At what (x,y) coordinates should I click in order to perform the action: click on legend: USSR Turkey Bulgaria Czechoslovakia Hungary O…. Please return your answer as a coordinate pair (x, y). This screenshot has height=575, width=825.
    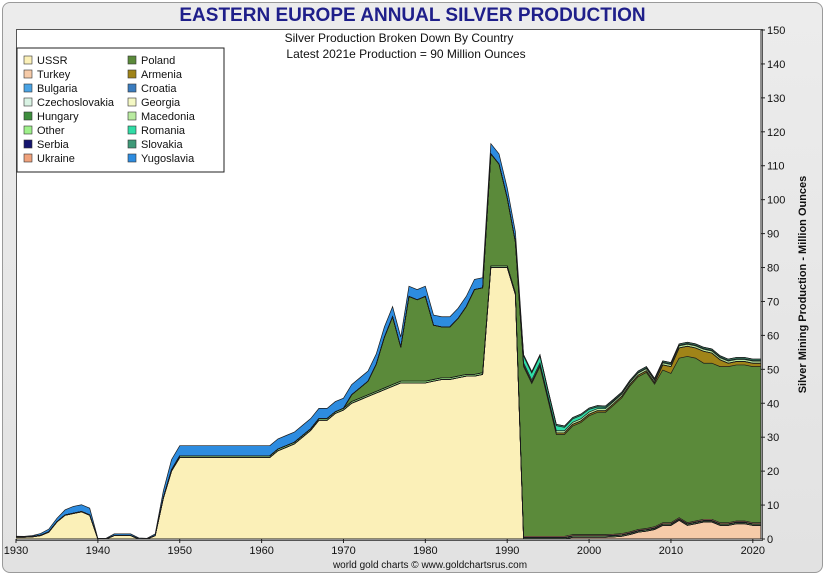
    Looking at the image, I should click on (120, 110).